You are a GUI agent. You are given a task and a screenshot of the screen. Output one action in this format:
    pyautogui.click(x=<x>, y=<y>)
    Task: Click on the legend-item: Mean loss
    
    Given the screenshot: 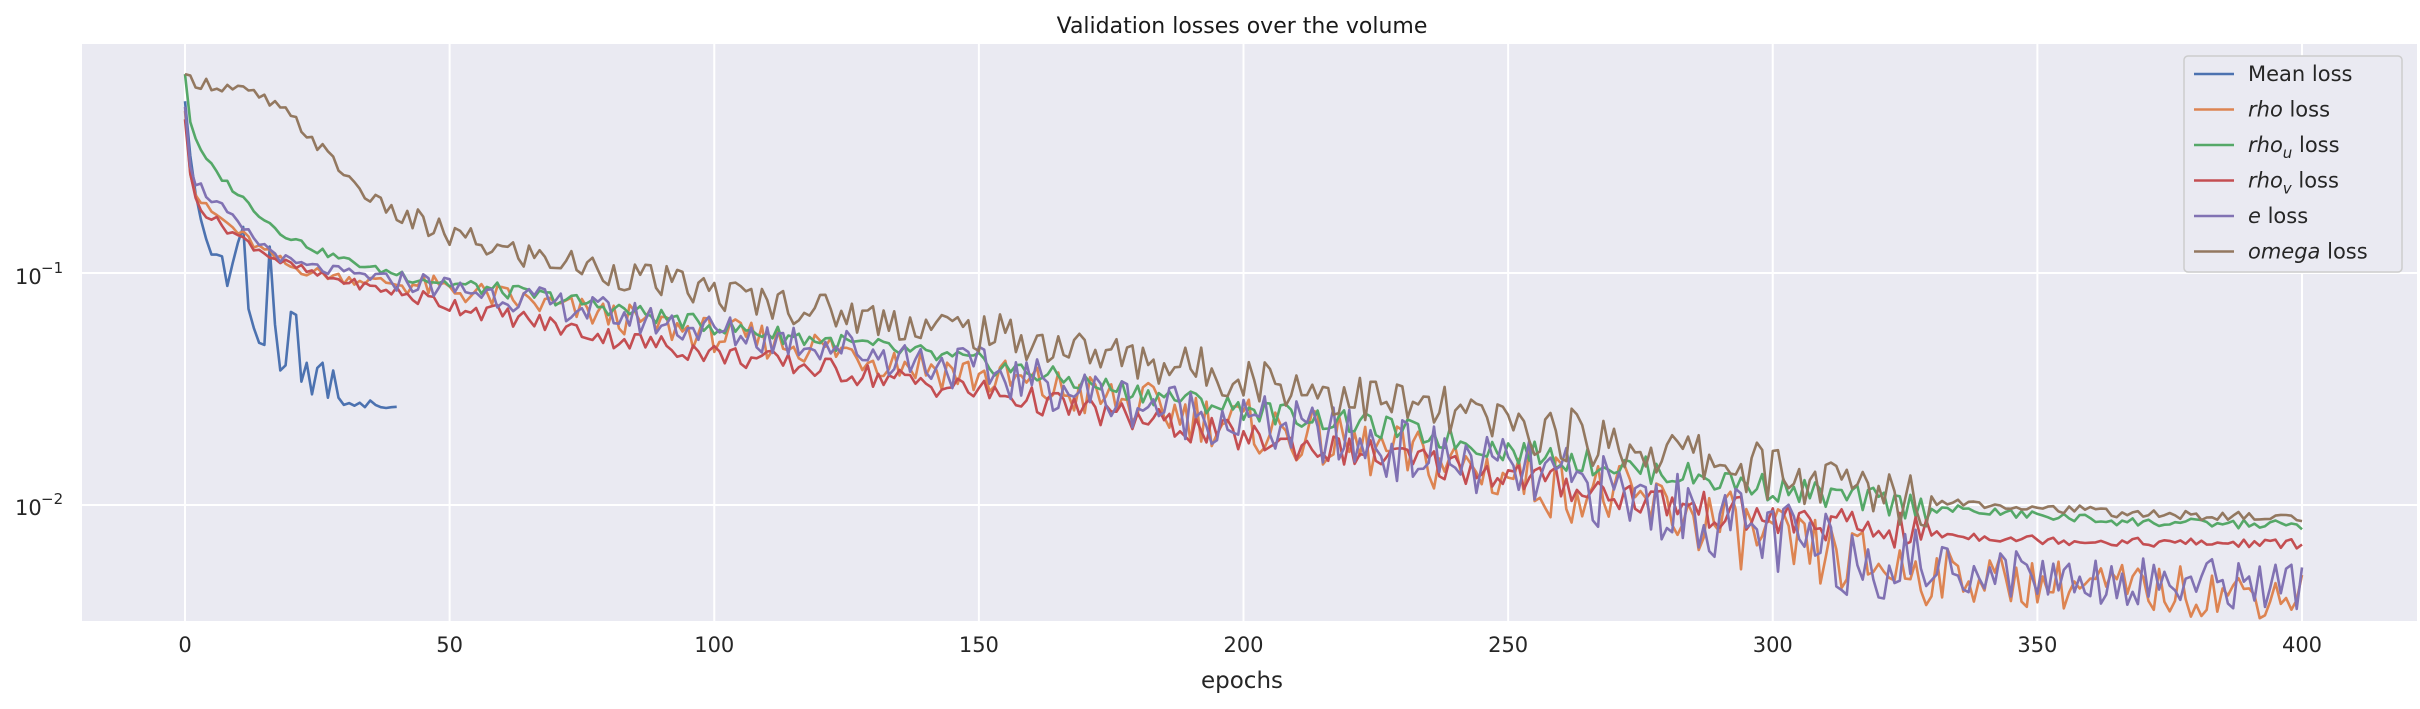 What is the action you would take?
    pyautogui.click(x=2273, y=74)
    